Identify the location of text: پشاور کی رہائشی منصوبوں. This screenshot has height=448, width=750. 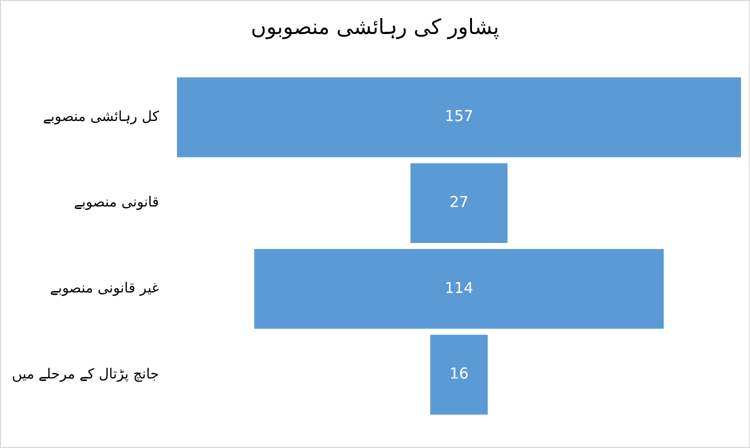
(375, 27).